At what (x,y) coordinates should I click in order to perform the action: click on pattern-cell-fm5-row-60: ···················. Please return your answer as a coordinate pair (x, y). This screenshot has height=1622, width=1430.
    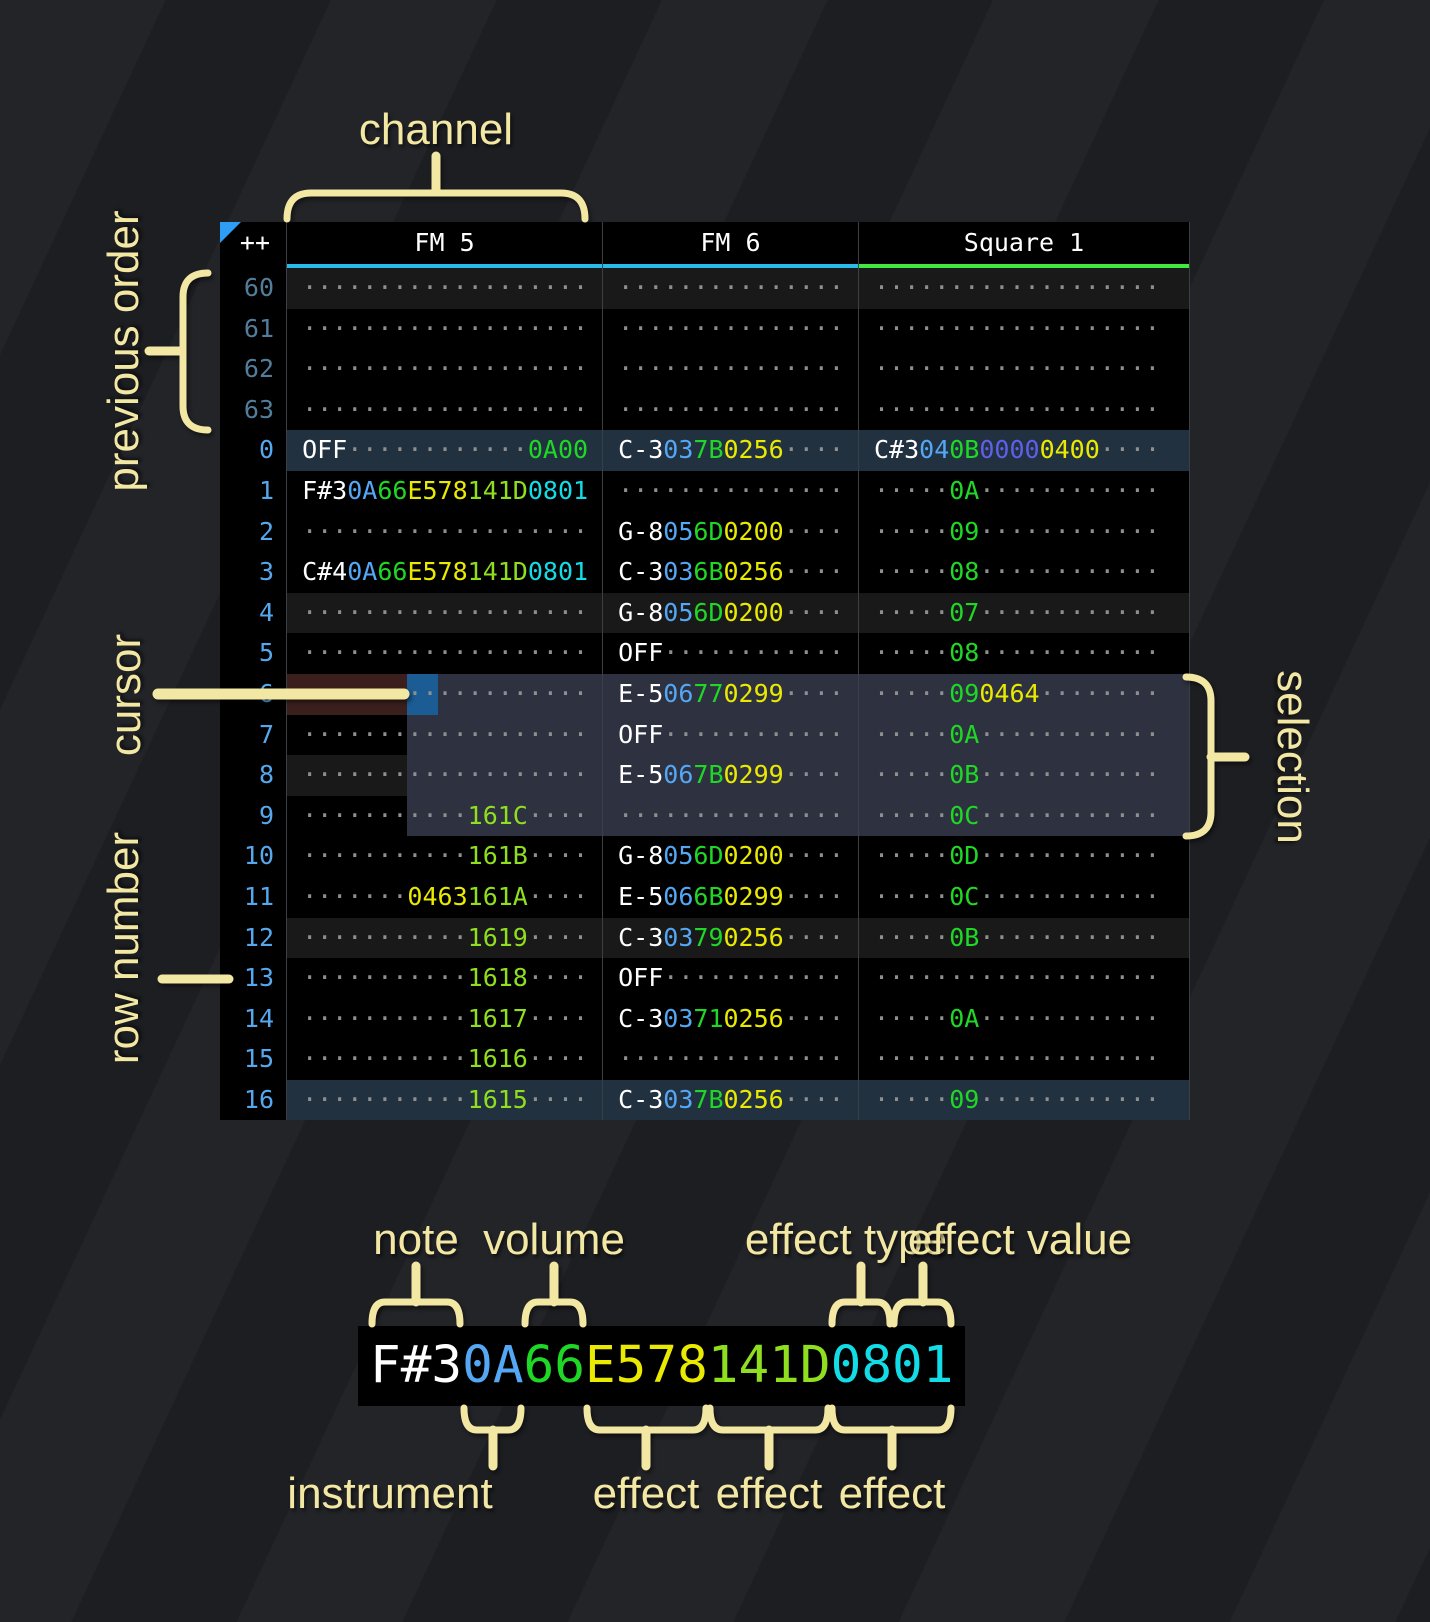
    Looking at the image, I should click on (445, 288).